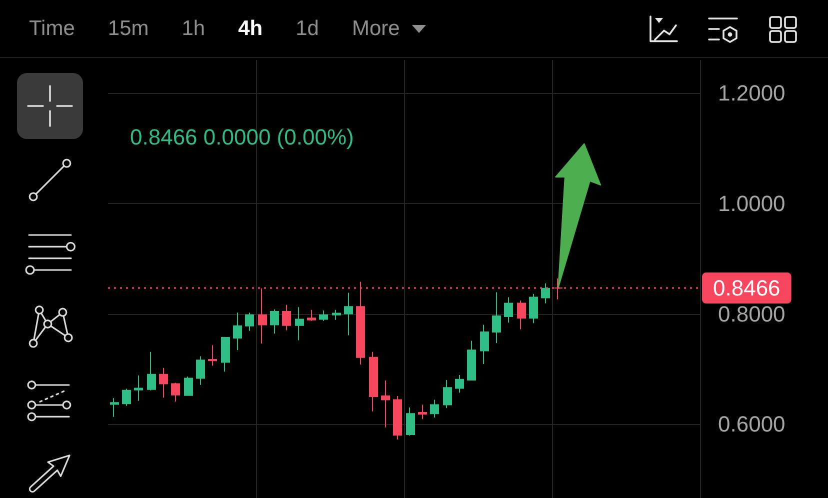  I want to click on text: 4h, so click(250, 29).